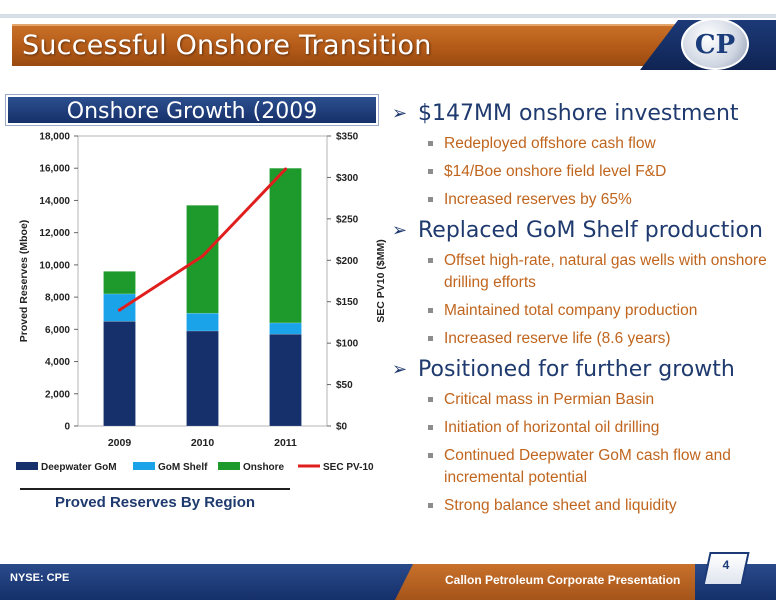 Image resolution: width=776 pixels, height=600 pixels. What do you see at coordinates (79, 467) in the screenshot?
I see `legend-label-deepwater-gom: Deepwater GoM` at bounding box center [79, 467].